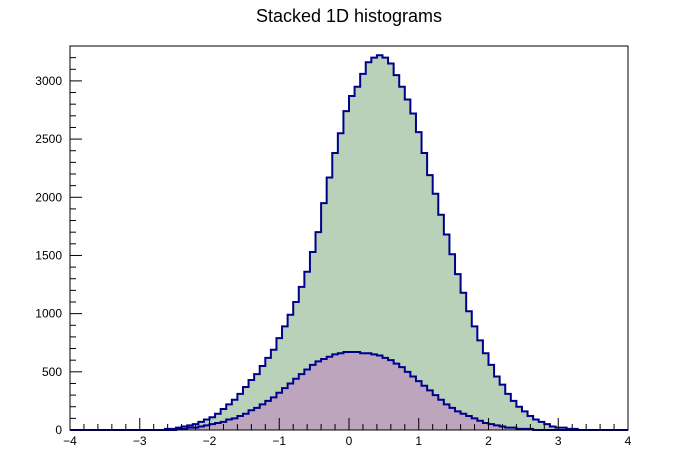 This screenshot has width=698, height=476. Describe the element at coordinates (48, 139) in the screenshot. I see `y-tick-label: 2500` at that location.